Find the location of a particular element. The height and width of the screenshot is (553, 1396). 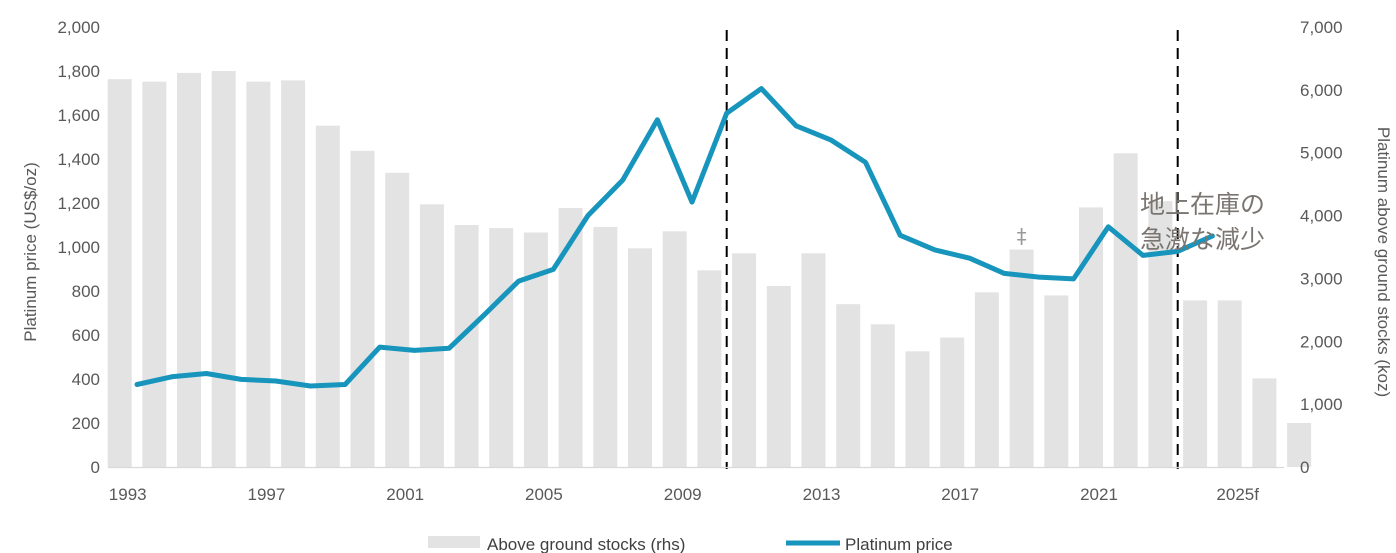

legend: Above ground stocks (rhs) Platinum price is located at coordinates (690, 544).